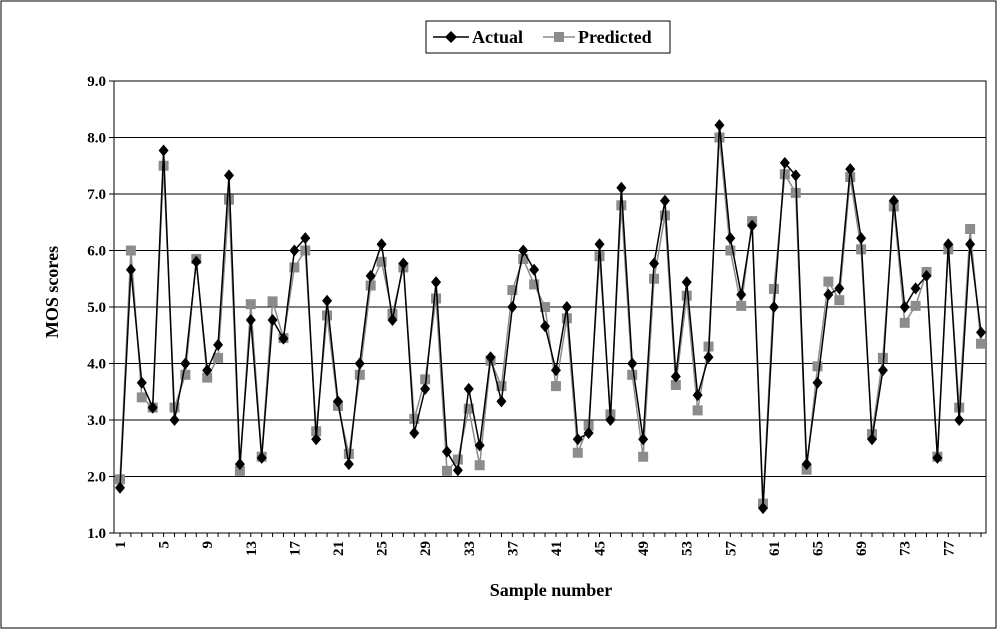  I want to click on y-tick-label: 3.0, so click(96, 421).